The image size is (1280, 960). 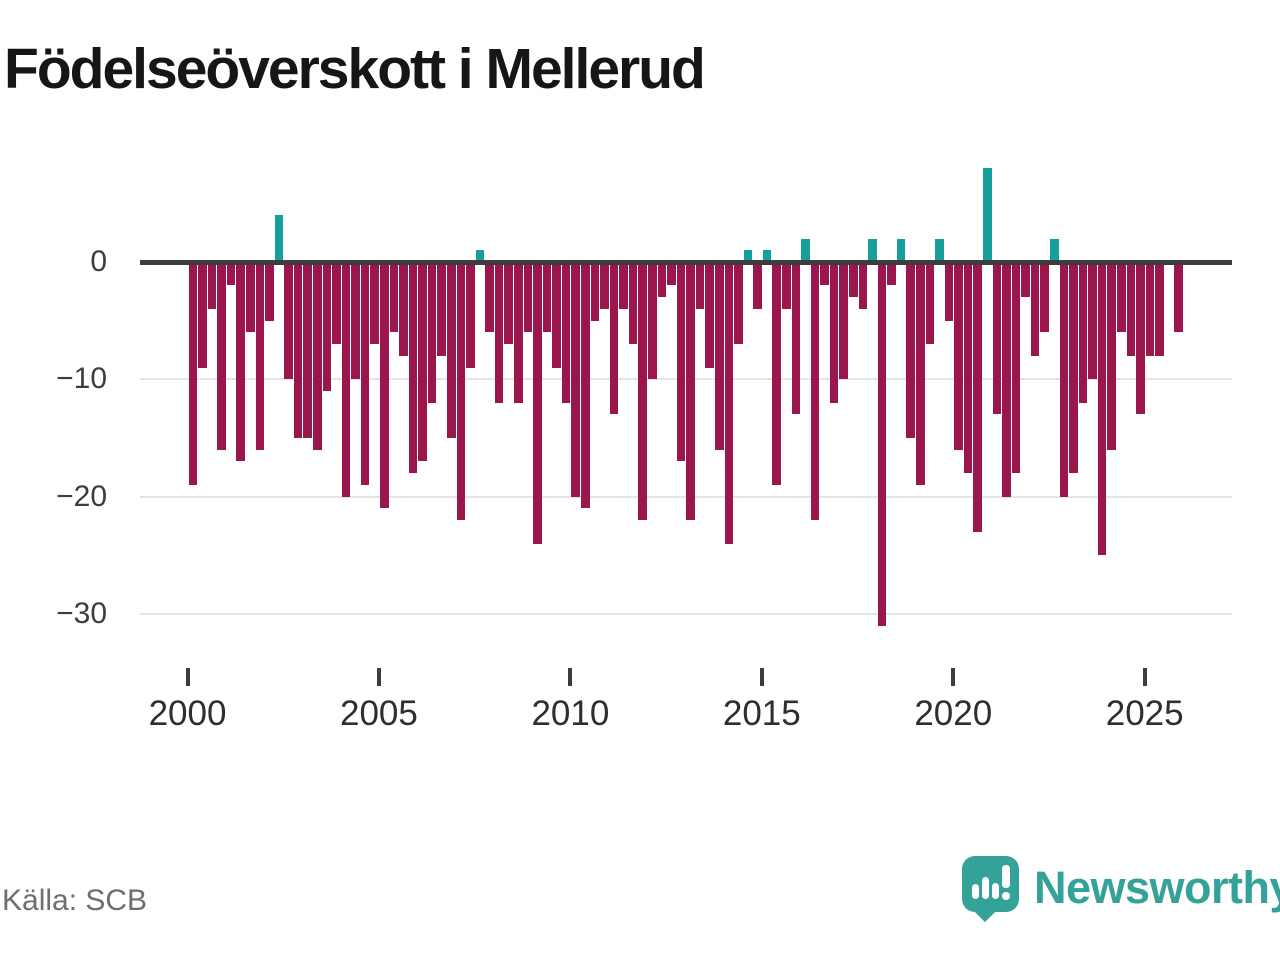 I want to click on x-axis-tick-label: 2005, so click(x=379, y=713).